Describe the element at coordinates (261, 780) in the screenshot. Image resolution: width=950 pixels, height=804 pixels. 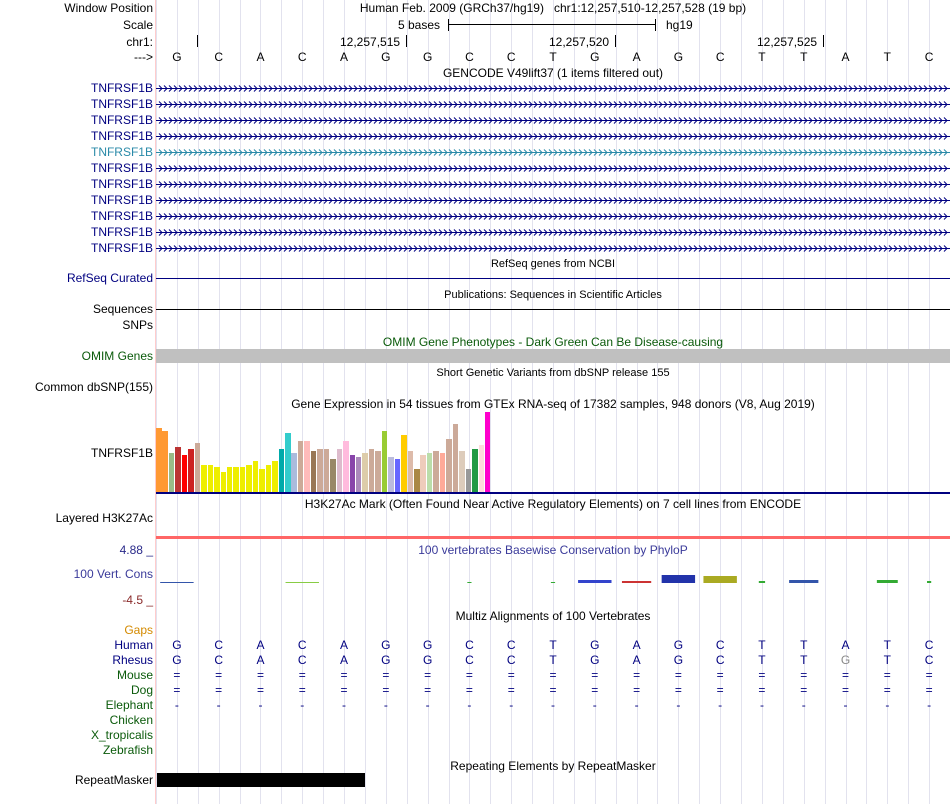
I see `repeatmasker-block` at that location.